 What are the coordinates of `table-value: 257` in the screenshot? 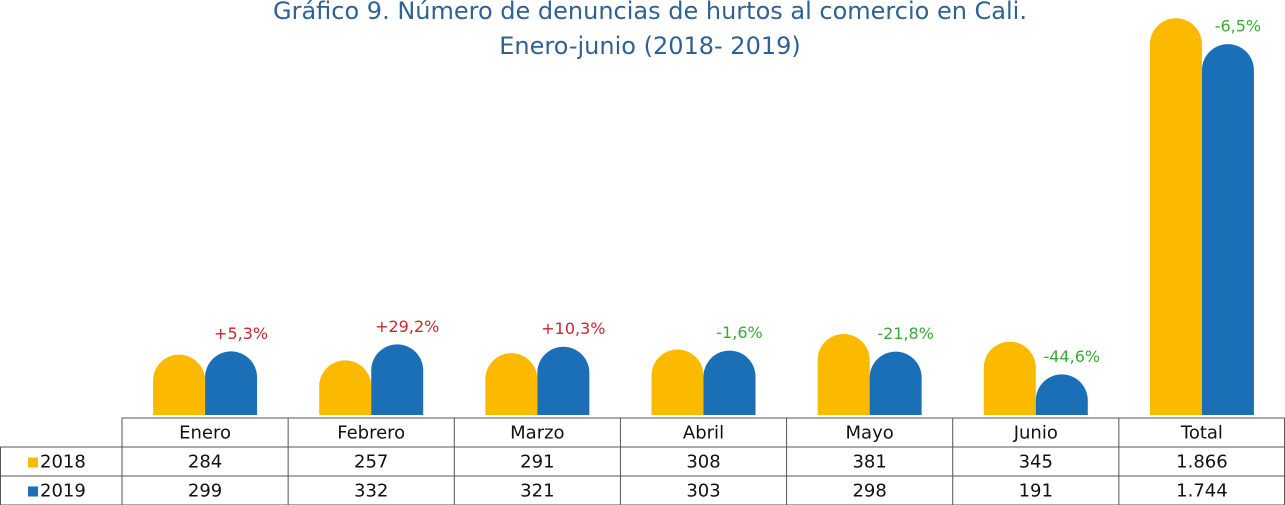 It's located at (371, 462).